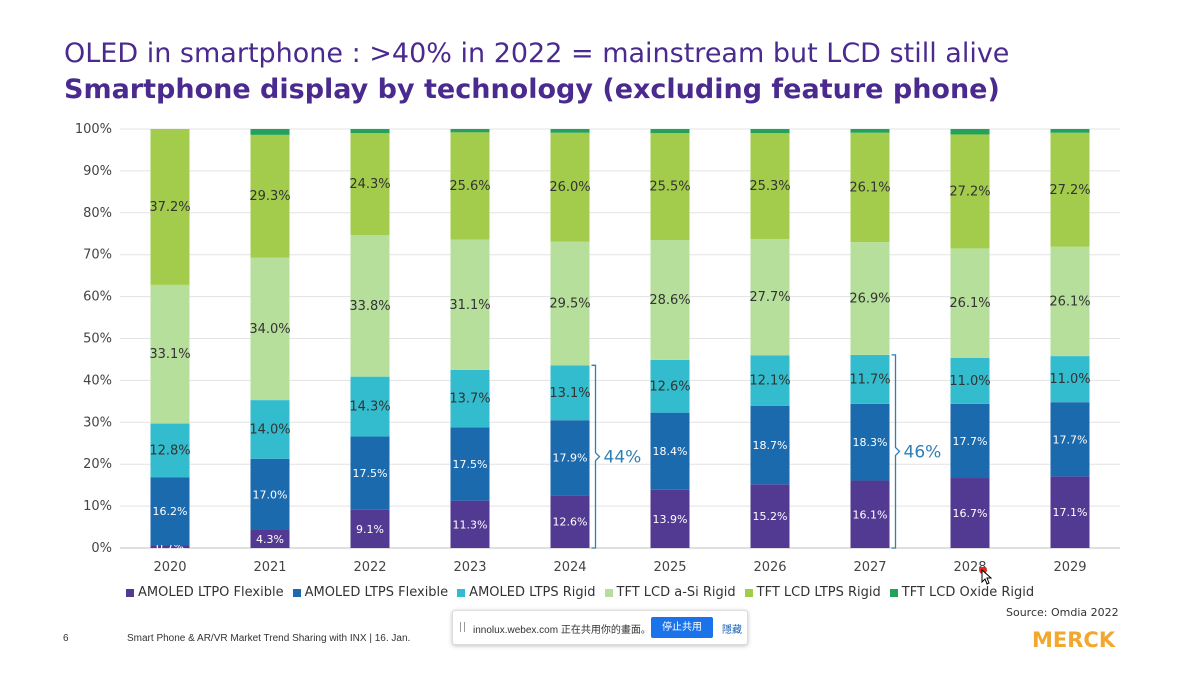 The width and height of the screenshot is (1189, 675). I want to click on x-tick-label: 2023, so click(469, 567).